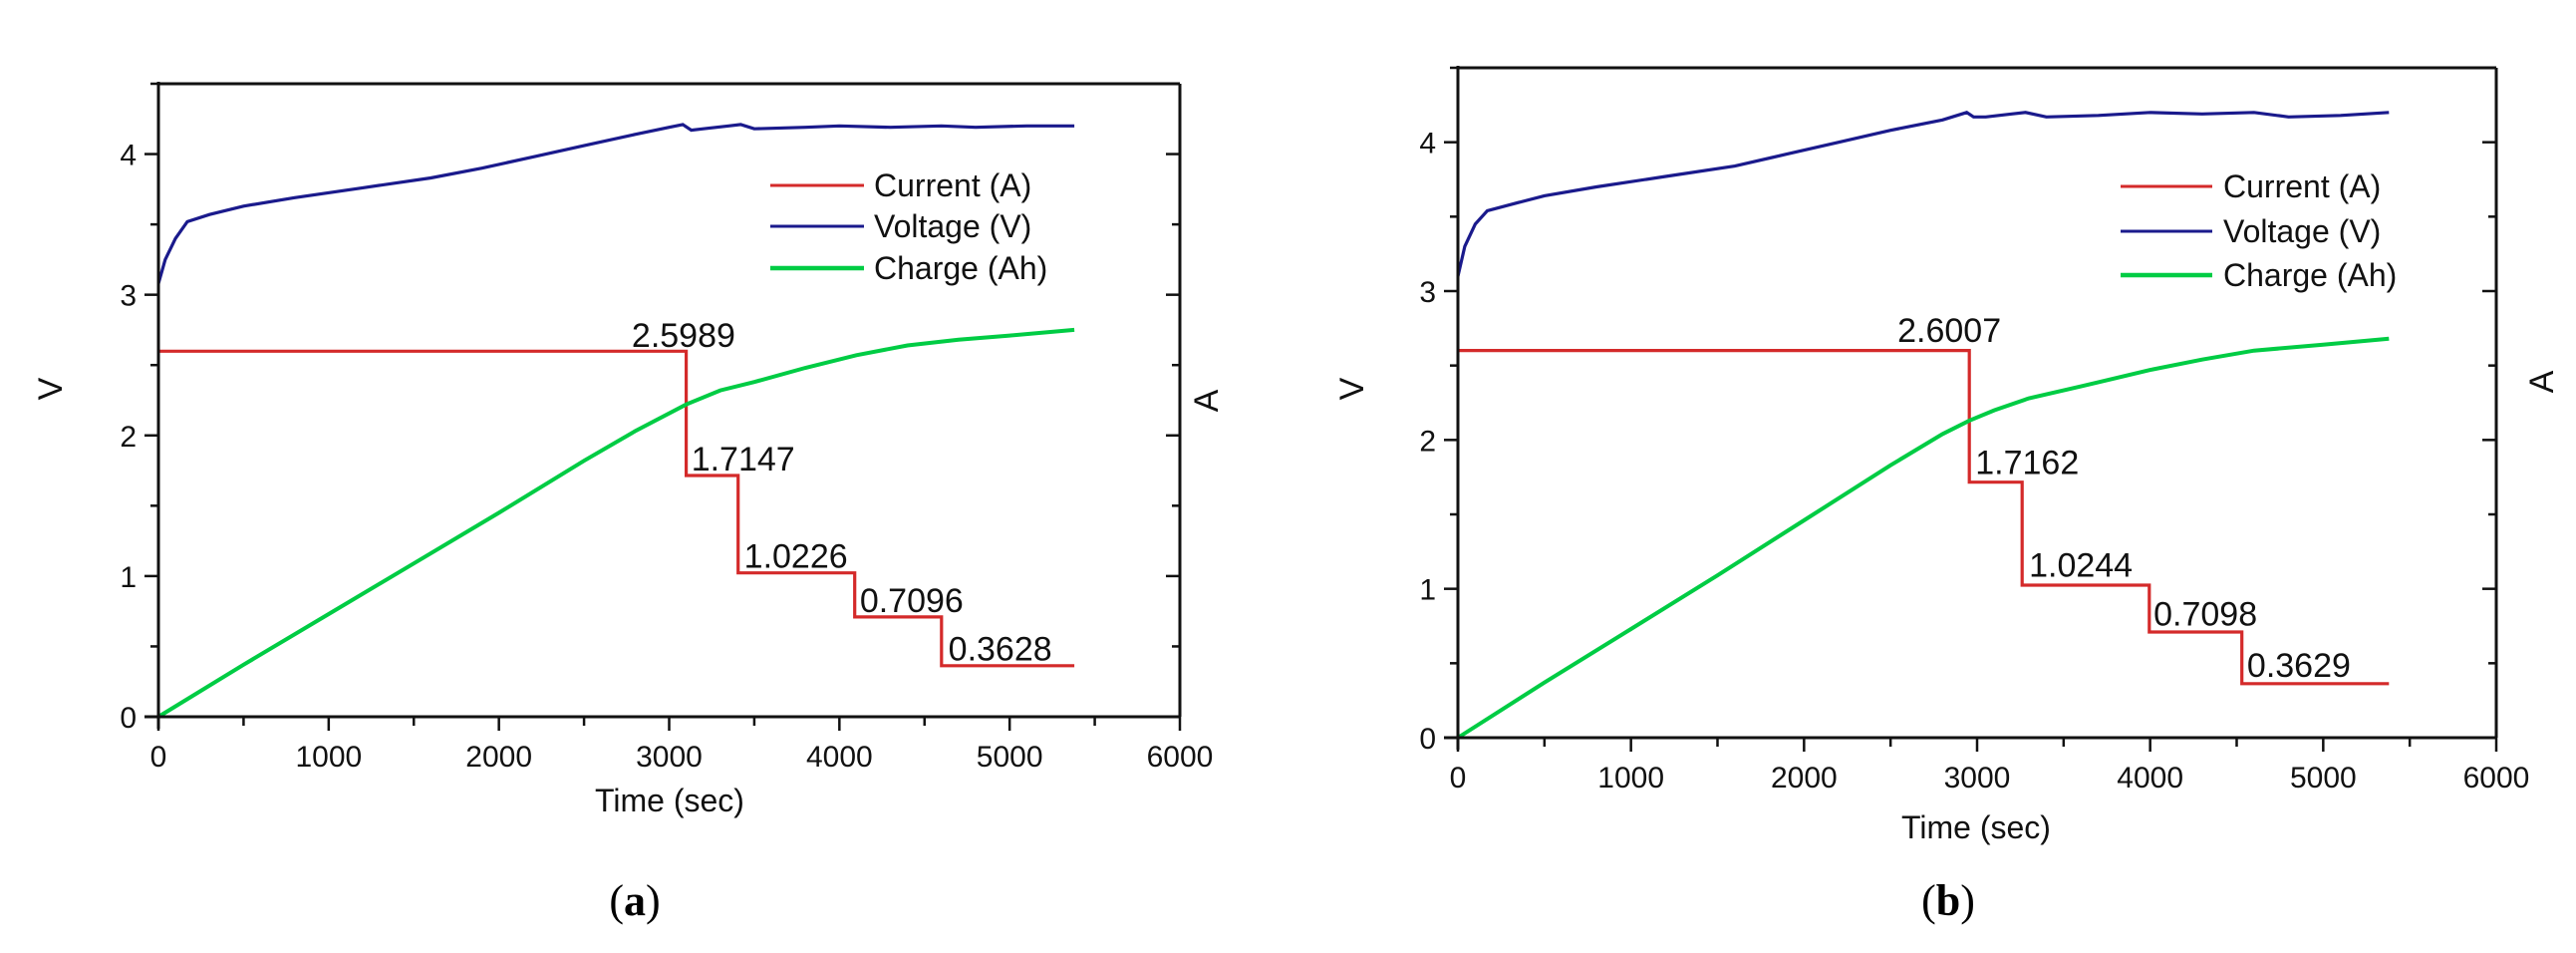 The width and height of the screenshot is (2576, 953). Describe the element at coordinates (2302, 186) in the screenshot. I see `legend-label-b: Current (A)` at that location.